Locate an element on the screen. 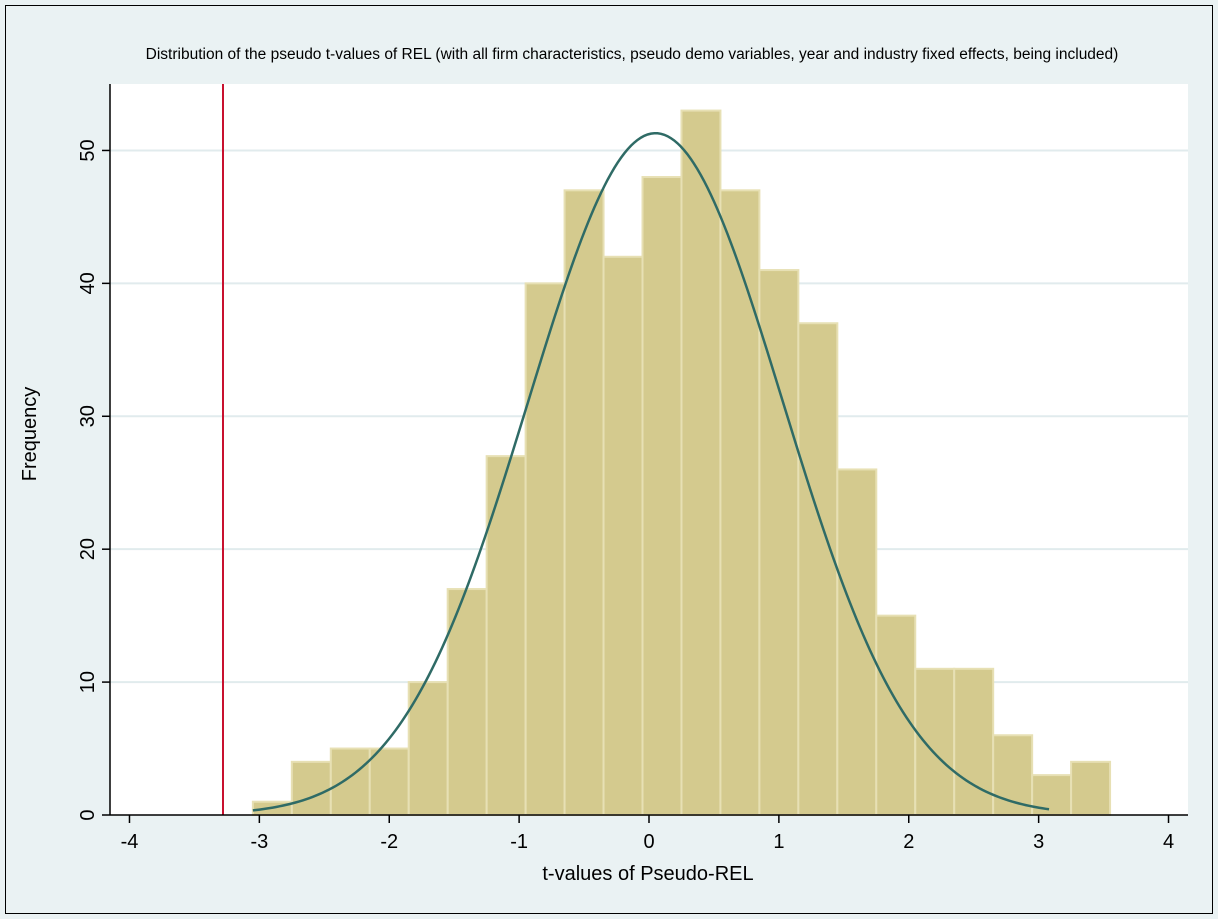 The width and height of the screenshot is (1218, 924). x-tick-label: -1 is located at coordinates (519, 842).